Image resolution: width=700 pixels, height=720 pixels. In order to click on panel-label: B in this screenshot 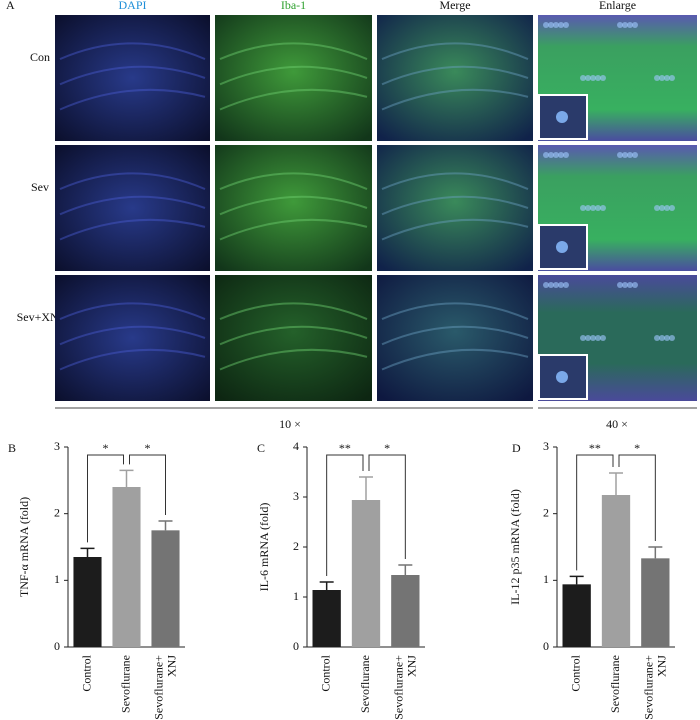, I will do `click(12, 448)`.